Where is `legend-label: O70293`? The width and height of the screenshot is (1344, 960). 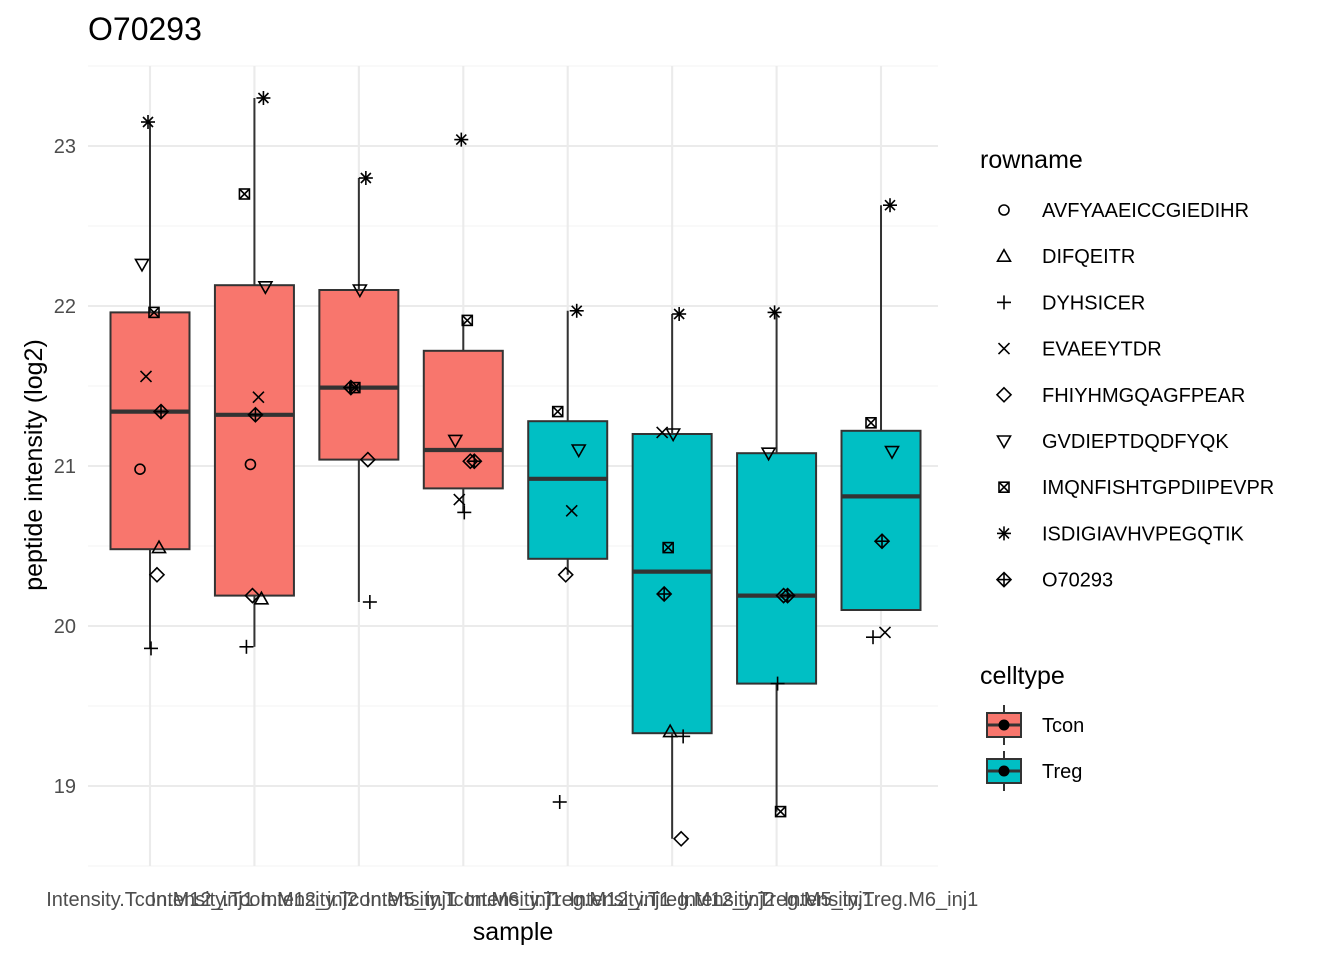
legend-label: O70293 is located at coordinates (1077, 581).